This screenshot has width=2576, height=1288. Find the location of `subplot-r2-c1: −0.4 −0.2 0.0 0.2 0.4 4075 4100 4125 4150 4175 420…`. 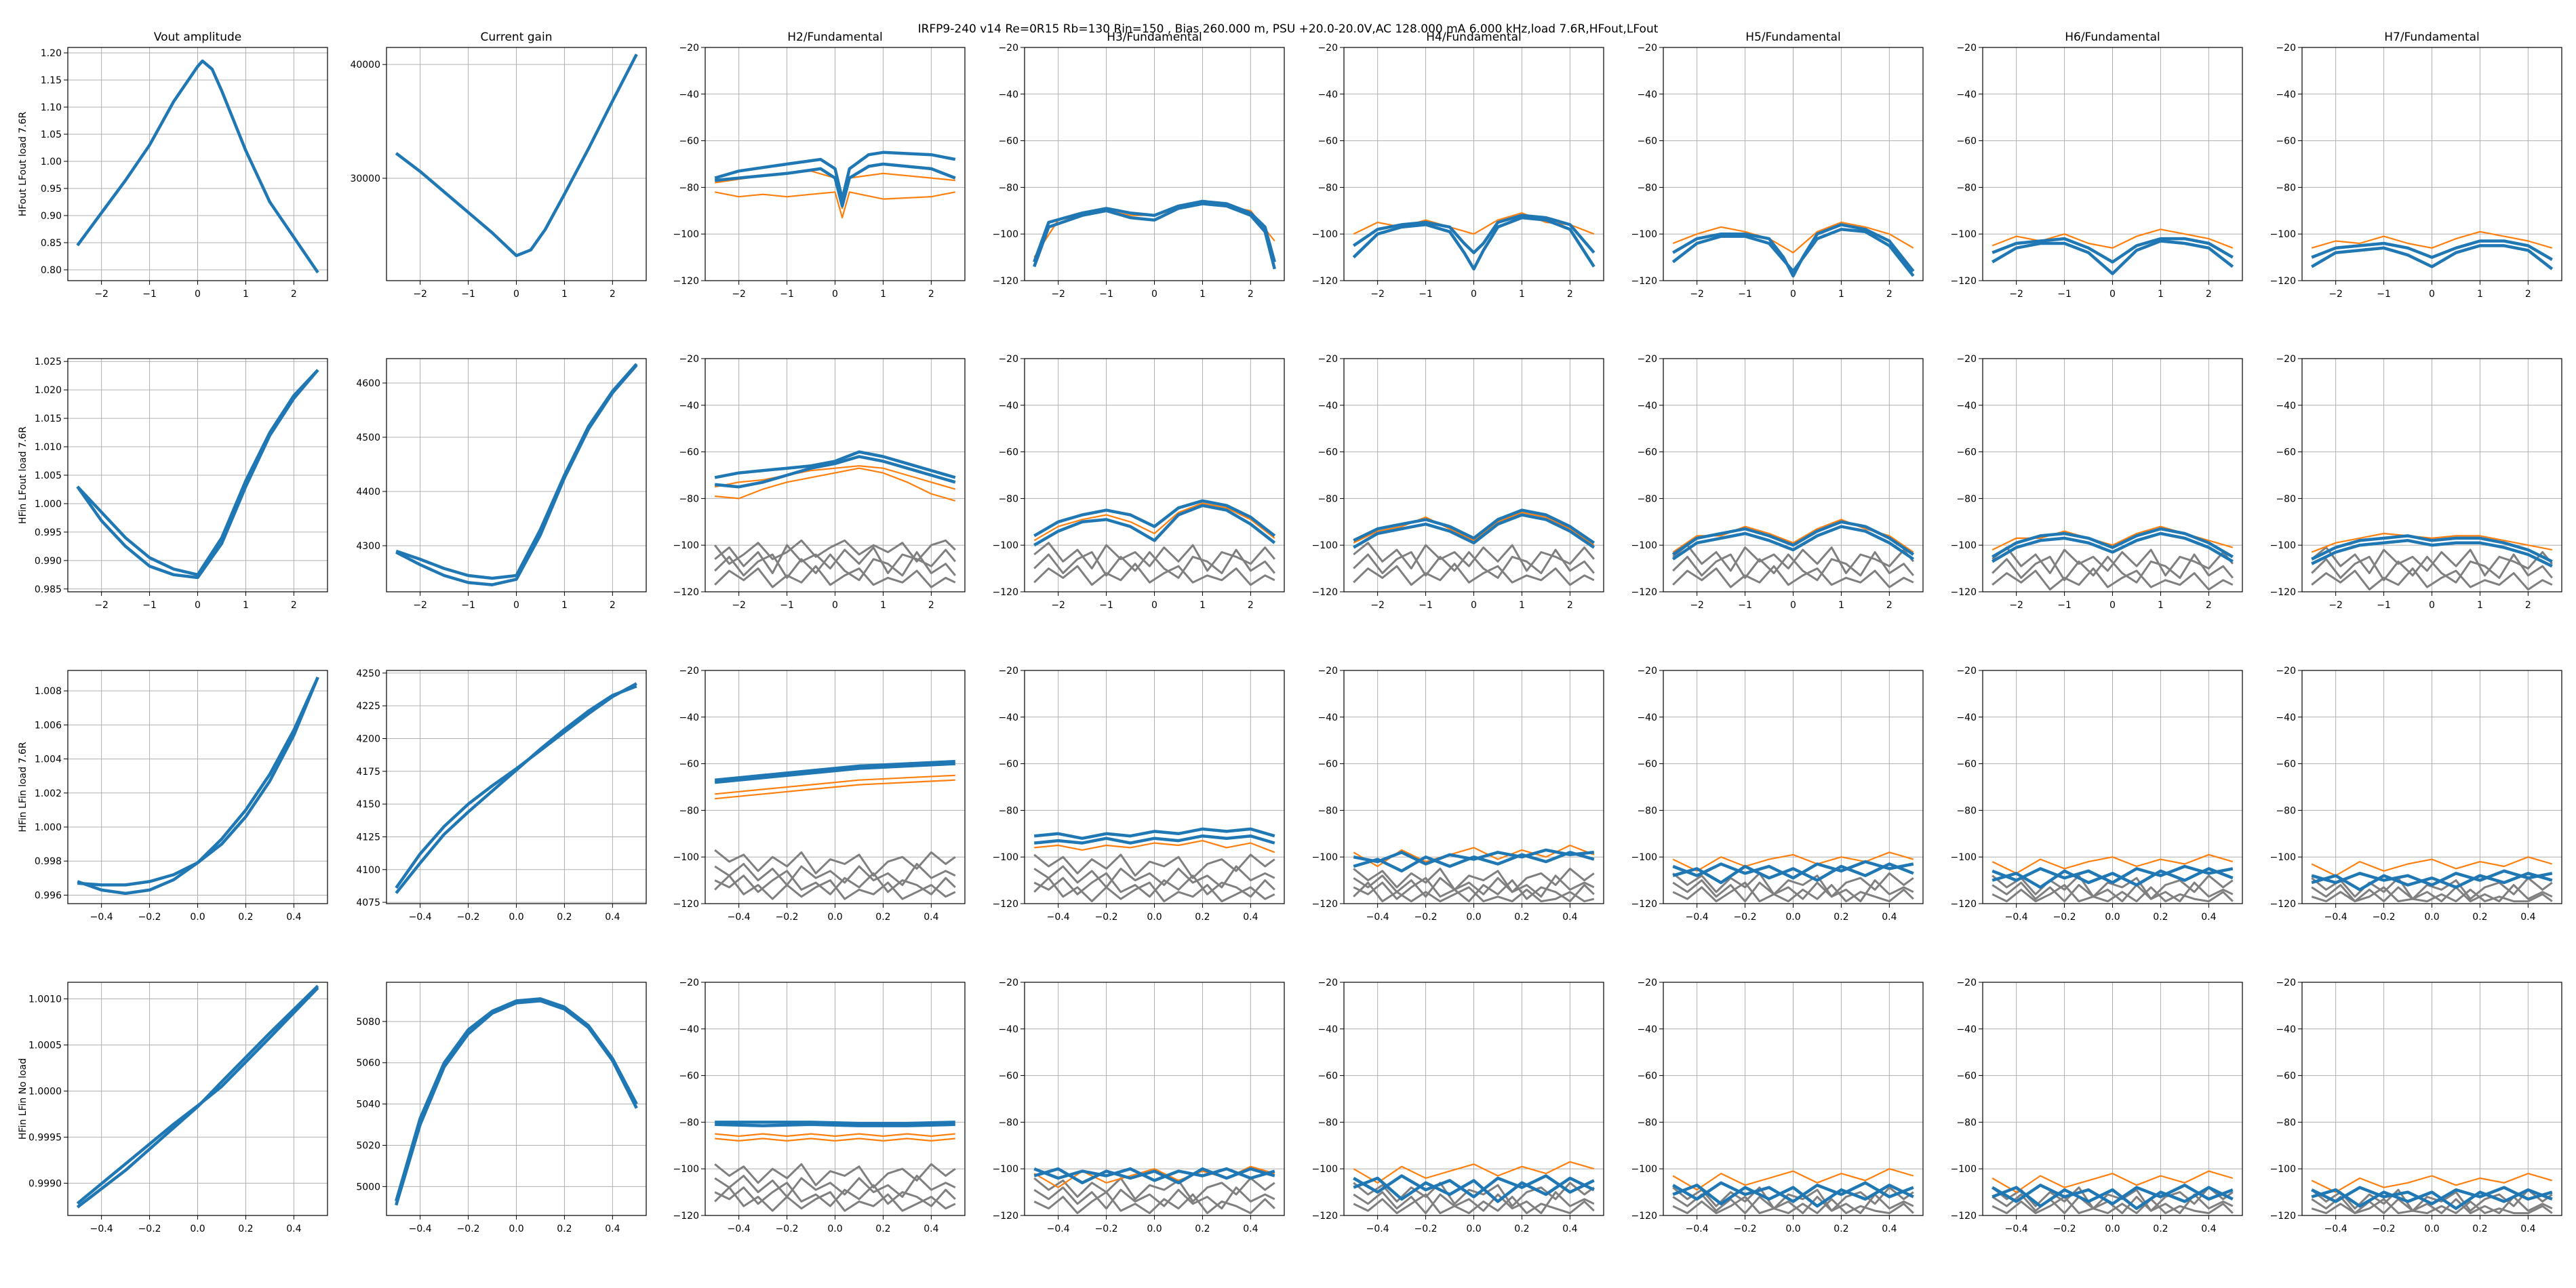

subplot-r2-c1: −0.4 −0.2 0.0 0.2 0.4 4075 4100 4125 4150 4175 420… is located at coordinates (501, 795).